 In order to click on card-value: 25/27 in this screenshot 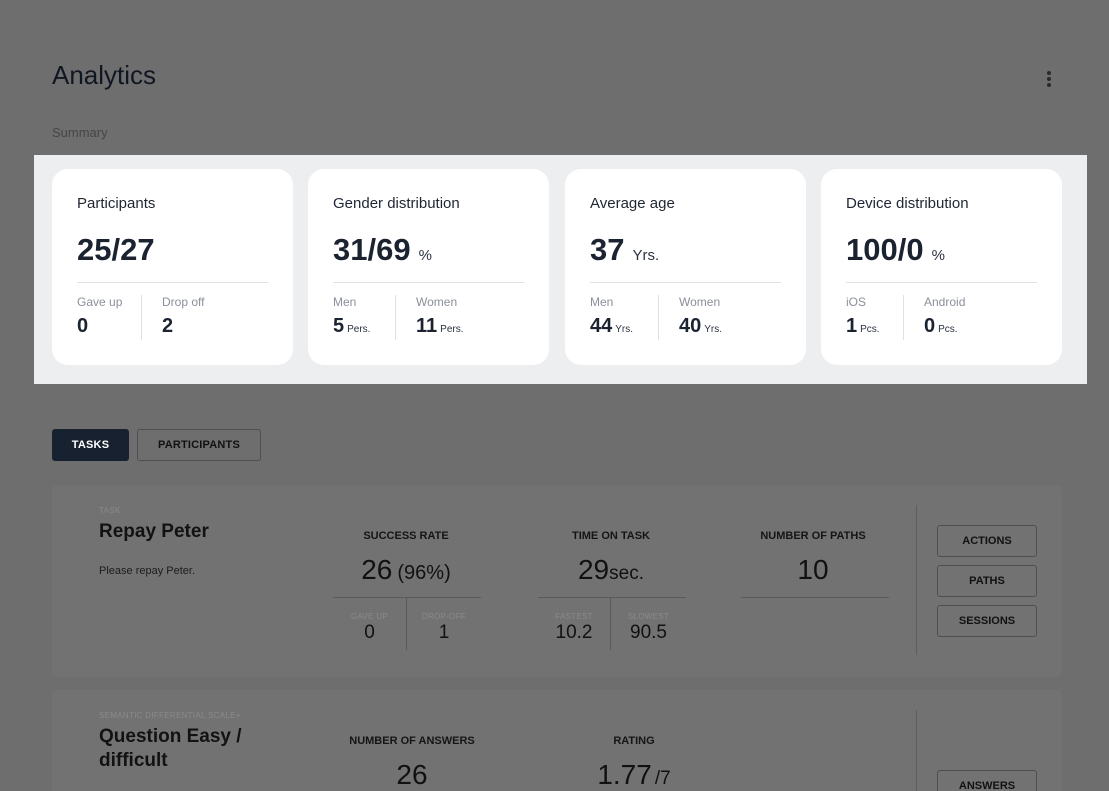, I will do `click(116, 249)`.